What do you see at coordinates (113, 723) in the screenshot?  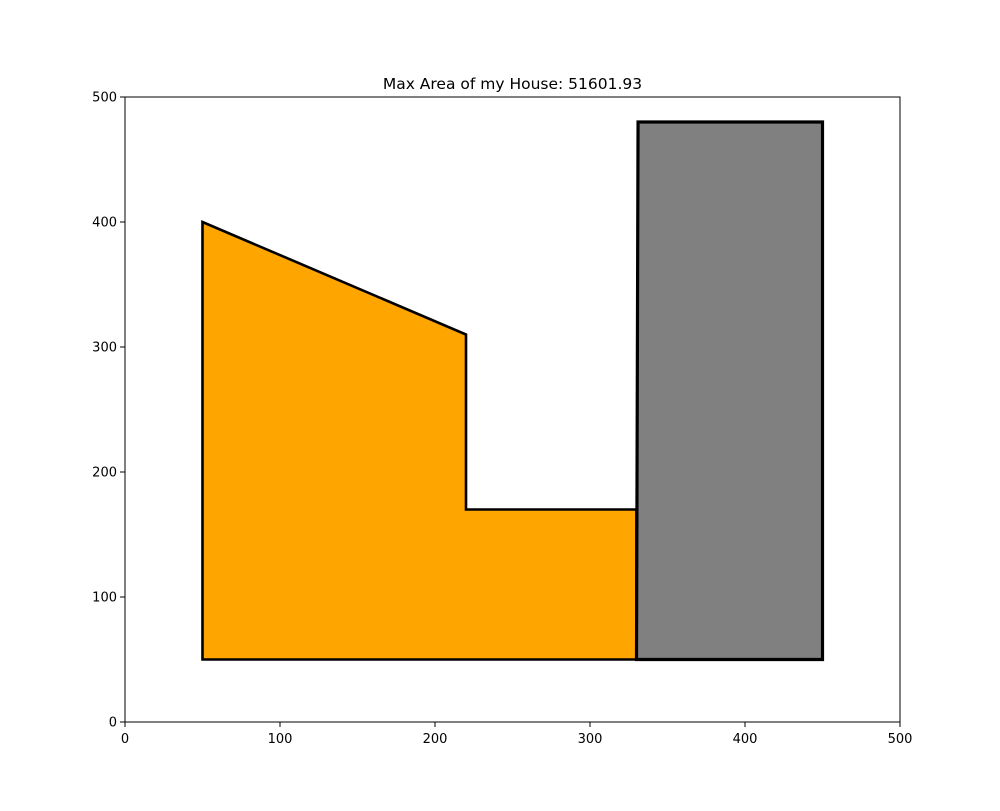 I see `y-tick-label: 0` at bounding box center [113, 723].